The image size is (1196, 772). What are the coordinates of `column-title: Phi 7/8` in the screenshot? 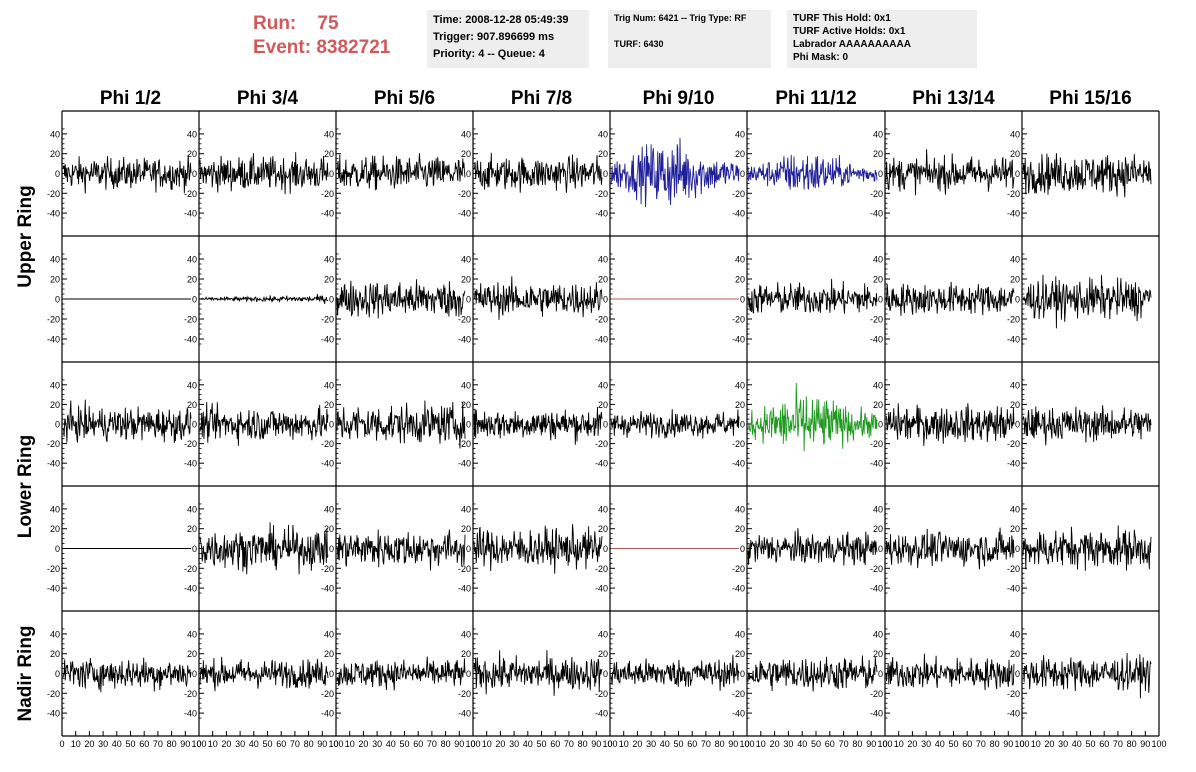 It's located at (541, 98).